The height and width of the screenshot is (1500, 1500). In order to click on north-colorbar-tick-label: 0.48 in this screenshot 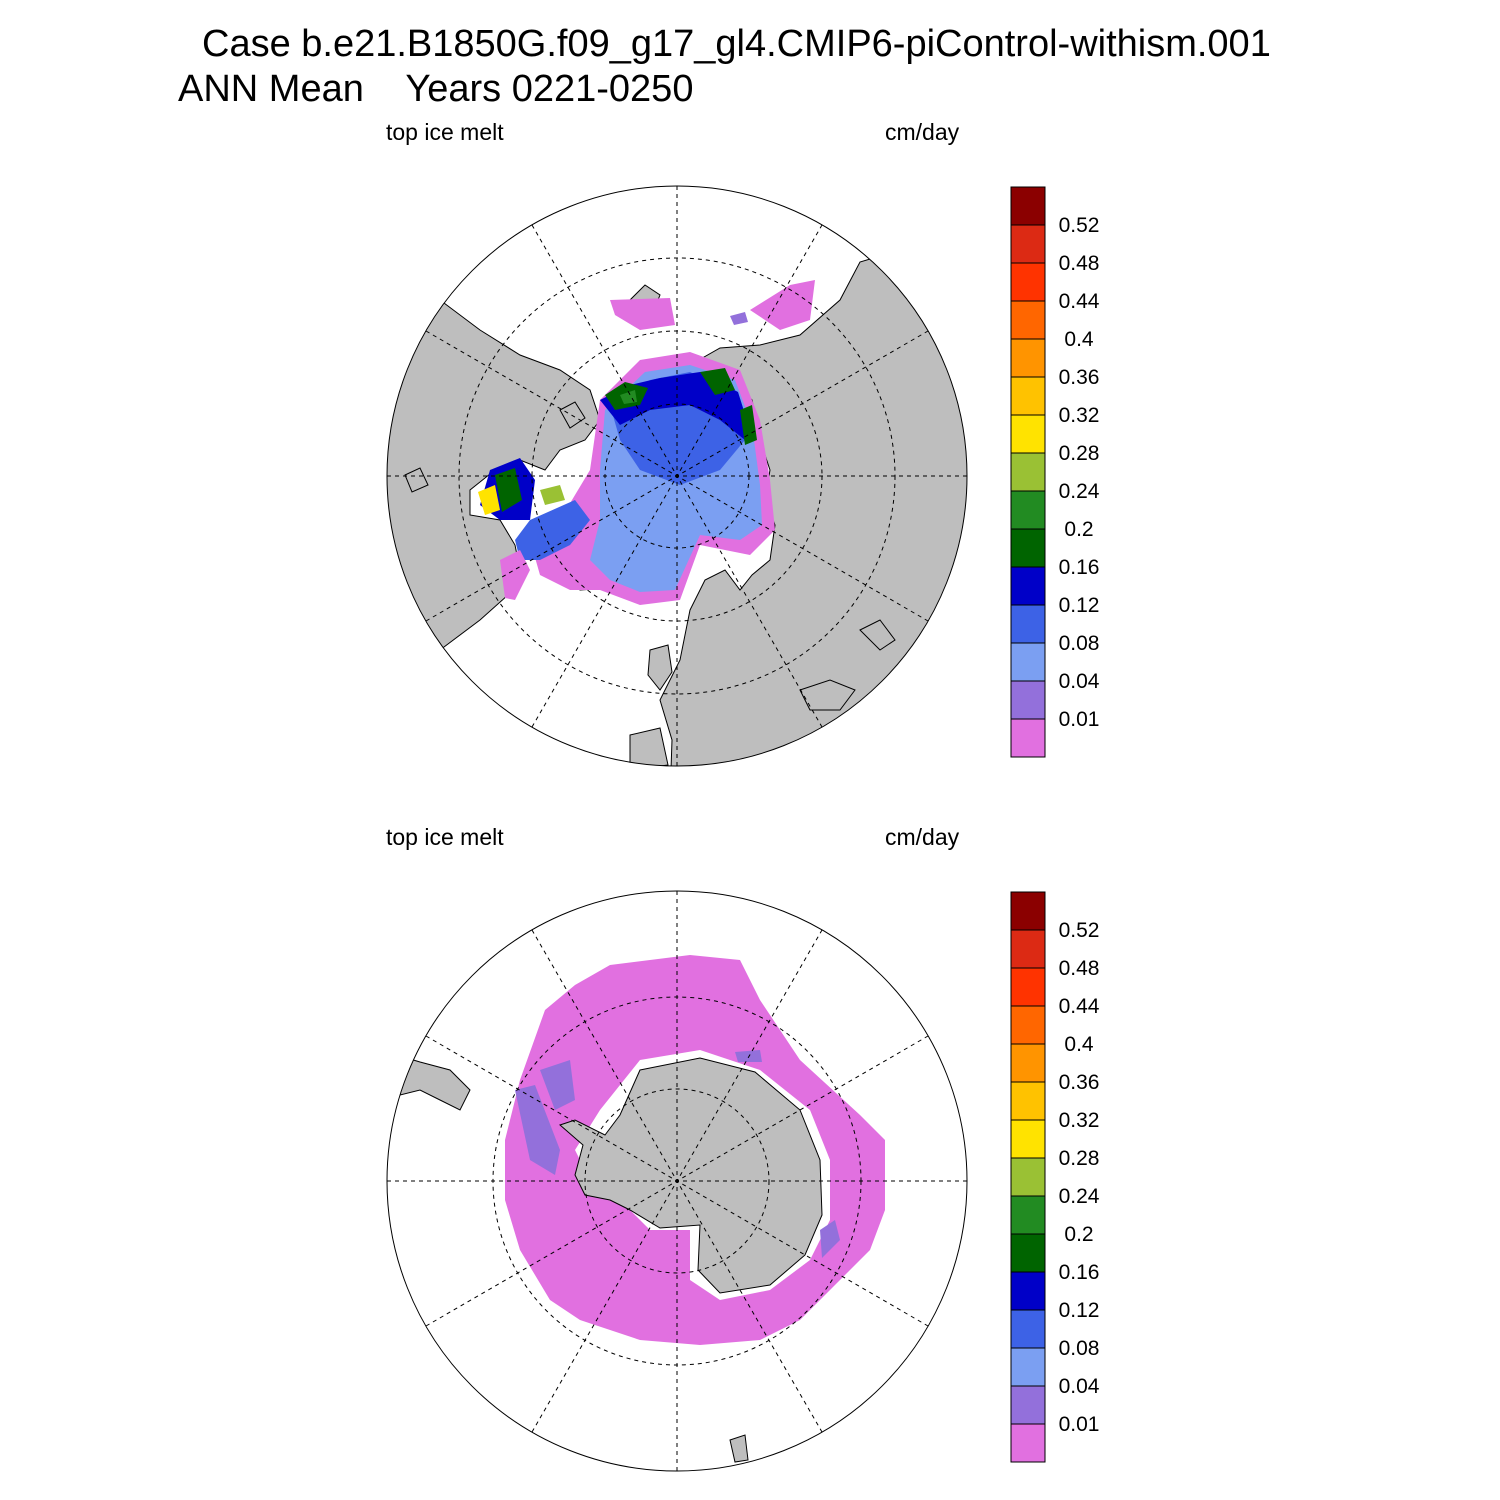, I will do `click(1079, 263)`.